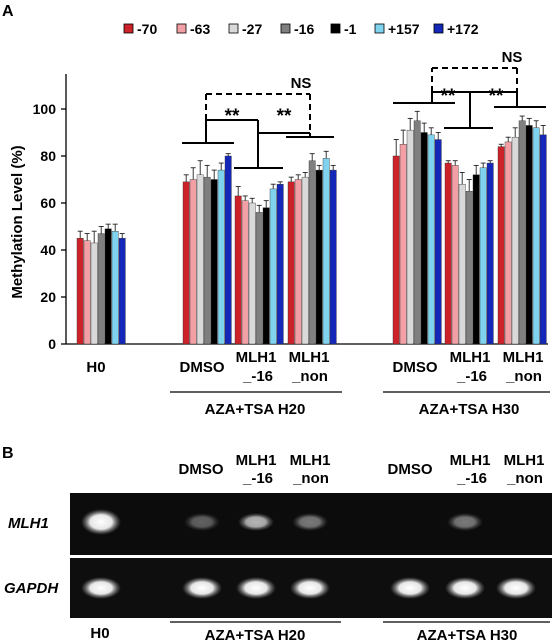  Describe the element at coordinates (8, 11) in the screenshot. I see `panel-a-label: A` at that location.